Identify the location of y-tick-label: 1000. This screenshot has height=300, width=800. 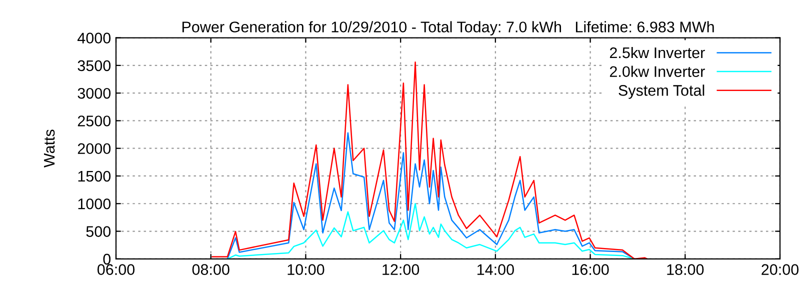
(94, 204).